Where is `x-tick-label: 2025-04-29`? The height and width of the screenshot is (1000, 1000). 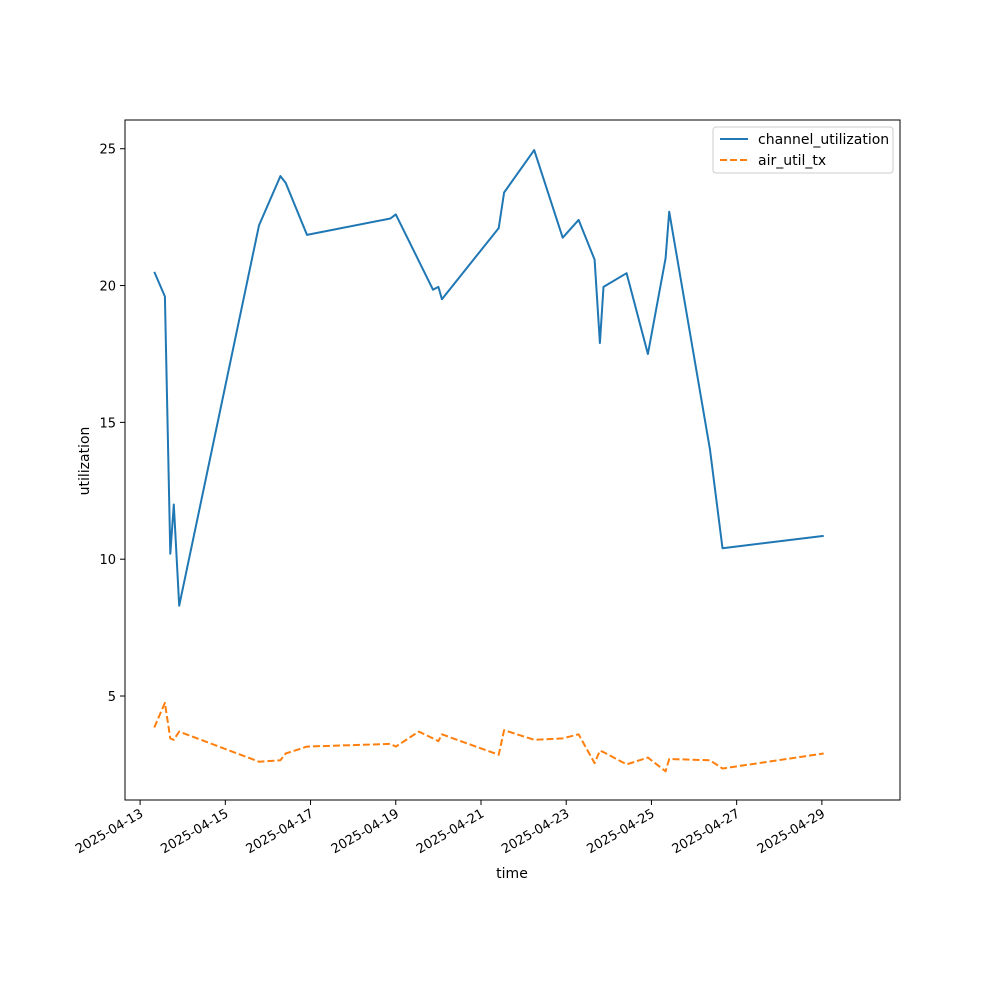
x-tick-label: 2025-04-29 is located at coordinates (791, 831).